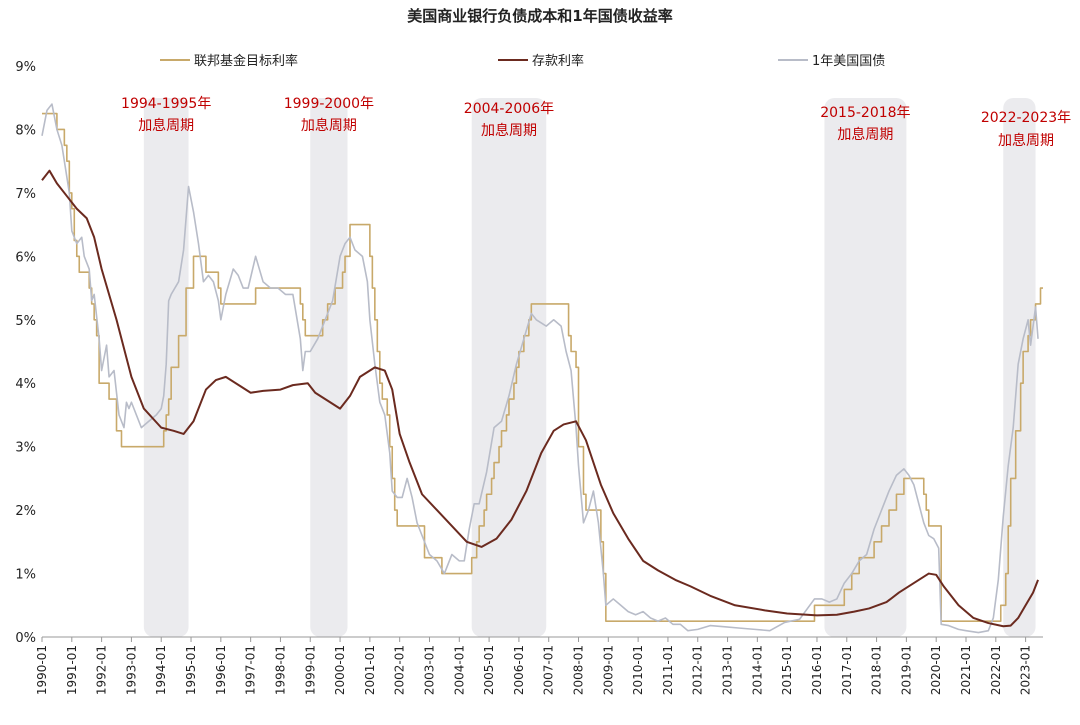 The image size is (1080, 725). Describe the element at coordinates (638, 670) in the screenshot. I see `x-tick-label: 2010-01` at that location.